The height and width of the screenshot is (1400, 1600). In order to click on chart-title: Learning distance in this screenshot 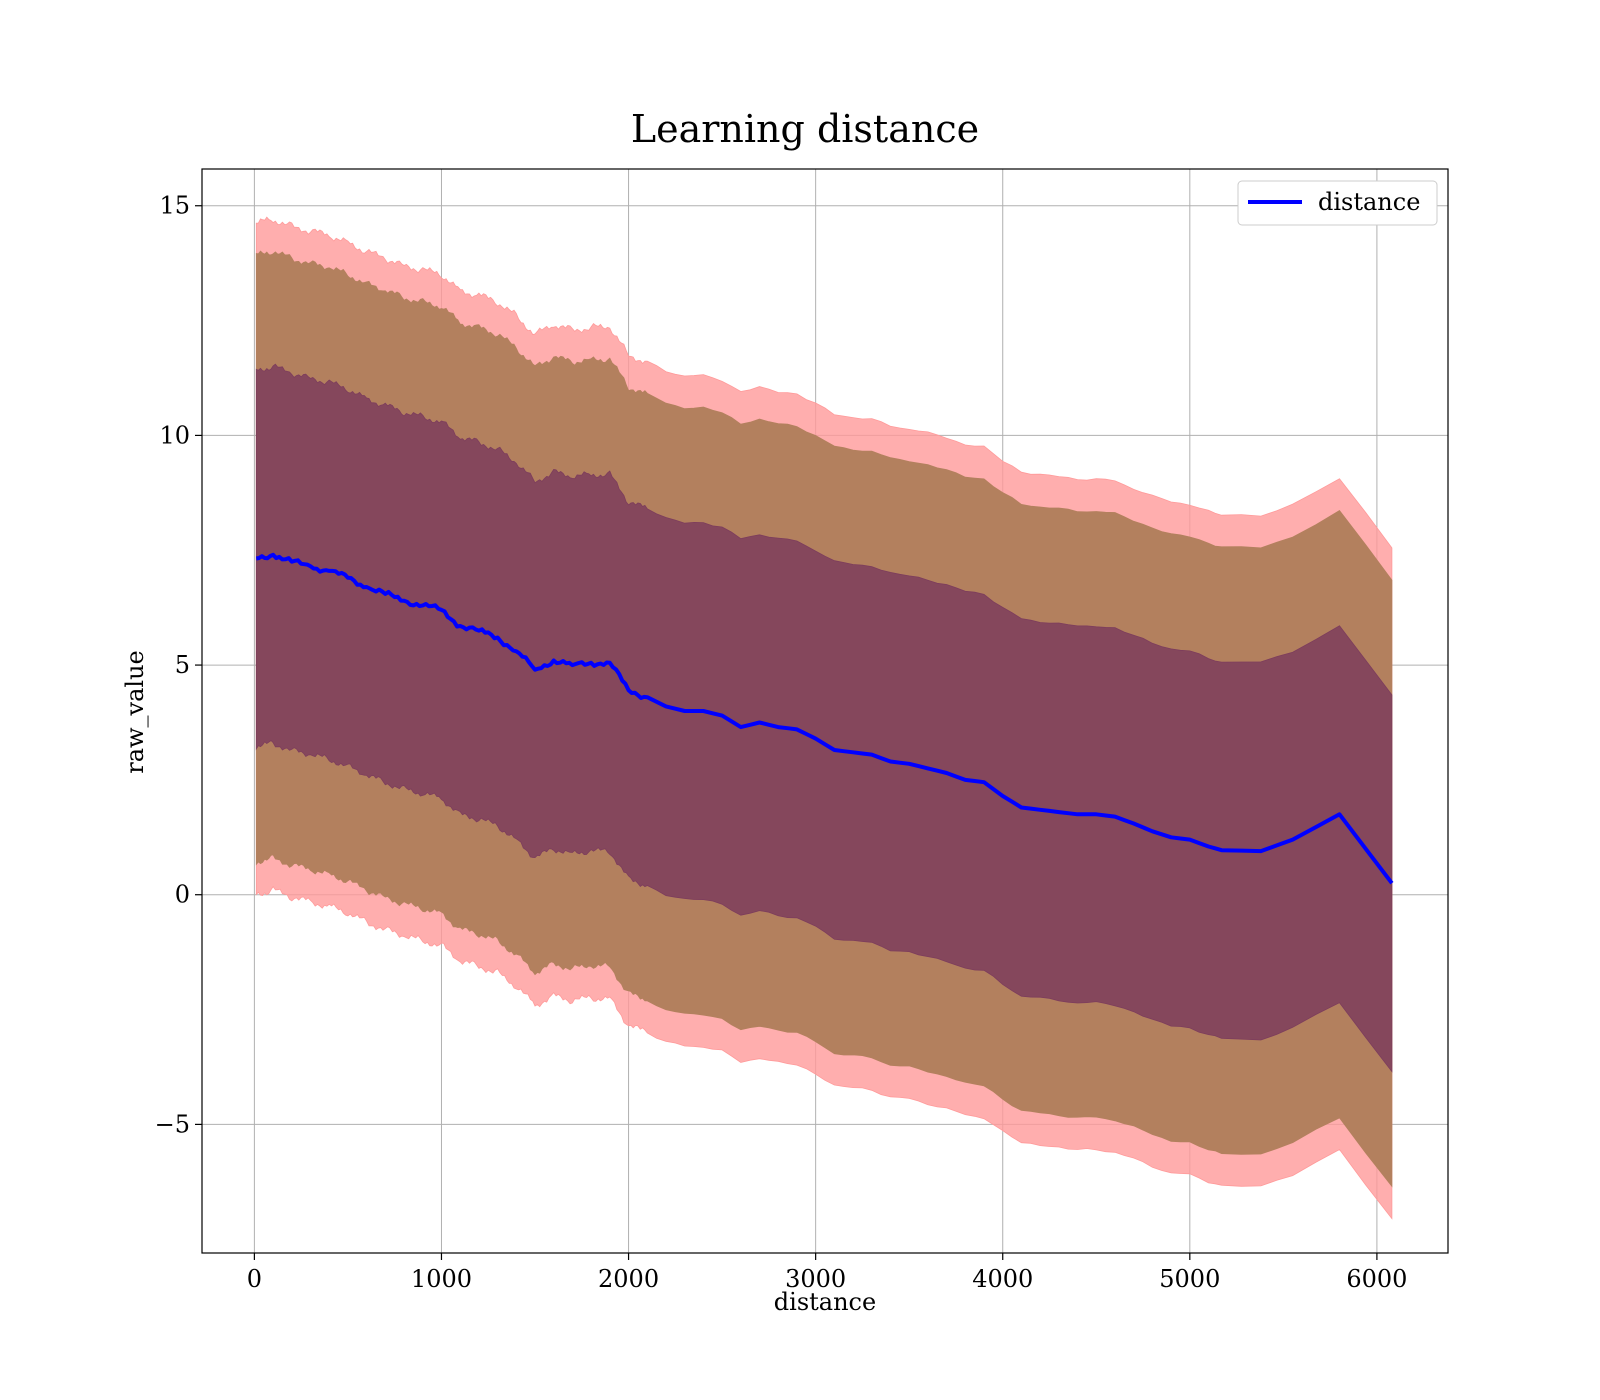, I will do `click(805, 129)`.